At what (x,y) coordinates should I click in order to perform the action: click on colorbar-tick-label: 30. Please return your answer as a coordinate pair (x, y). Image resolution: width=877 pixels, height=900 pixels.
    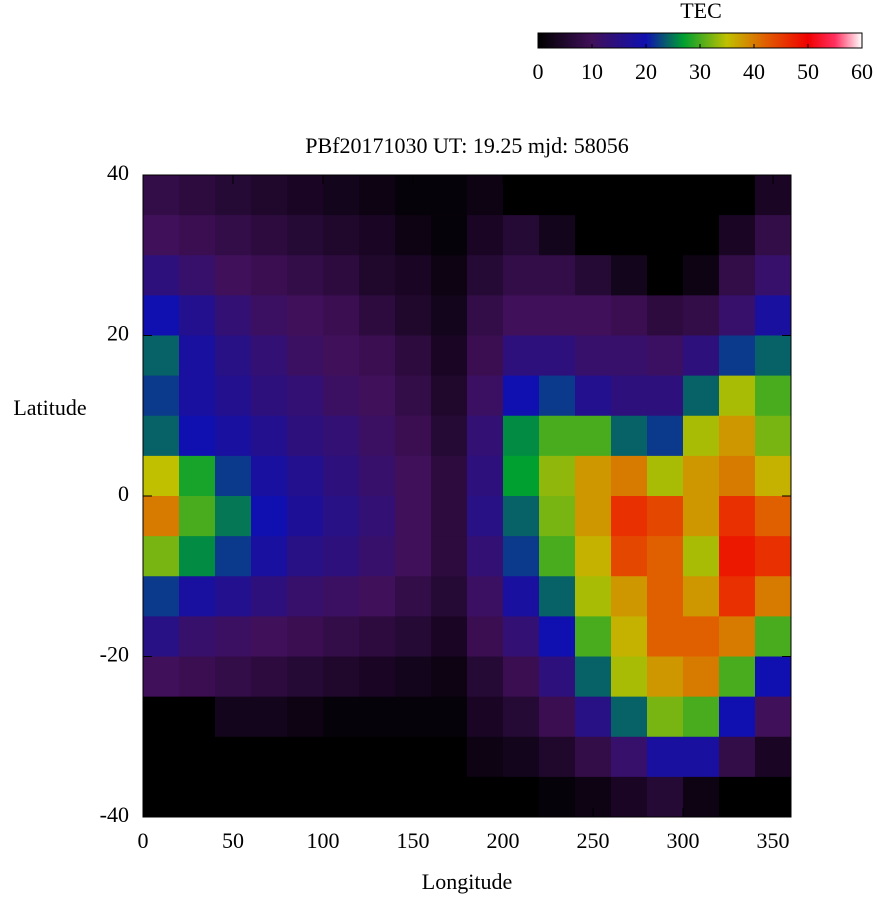
    Looking at the image, I should click on (700, 71).